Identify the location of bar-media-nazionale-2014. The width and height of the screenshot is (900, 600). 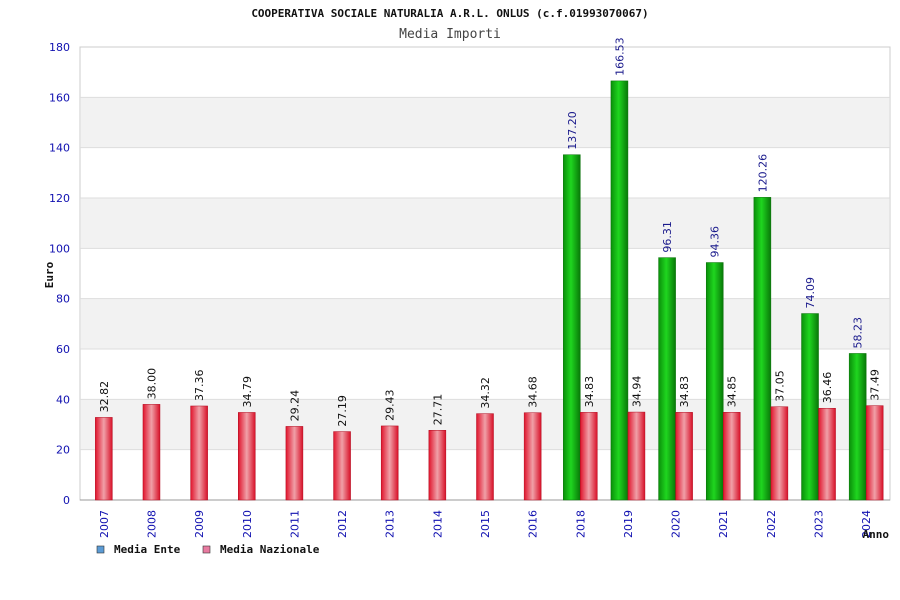
(437, 465).